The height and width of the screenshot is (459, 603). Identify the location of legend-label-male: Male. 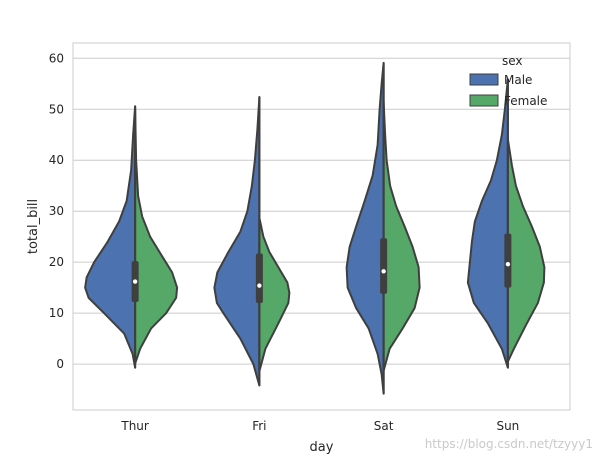
(518, 80).